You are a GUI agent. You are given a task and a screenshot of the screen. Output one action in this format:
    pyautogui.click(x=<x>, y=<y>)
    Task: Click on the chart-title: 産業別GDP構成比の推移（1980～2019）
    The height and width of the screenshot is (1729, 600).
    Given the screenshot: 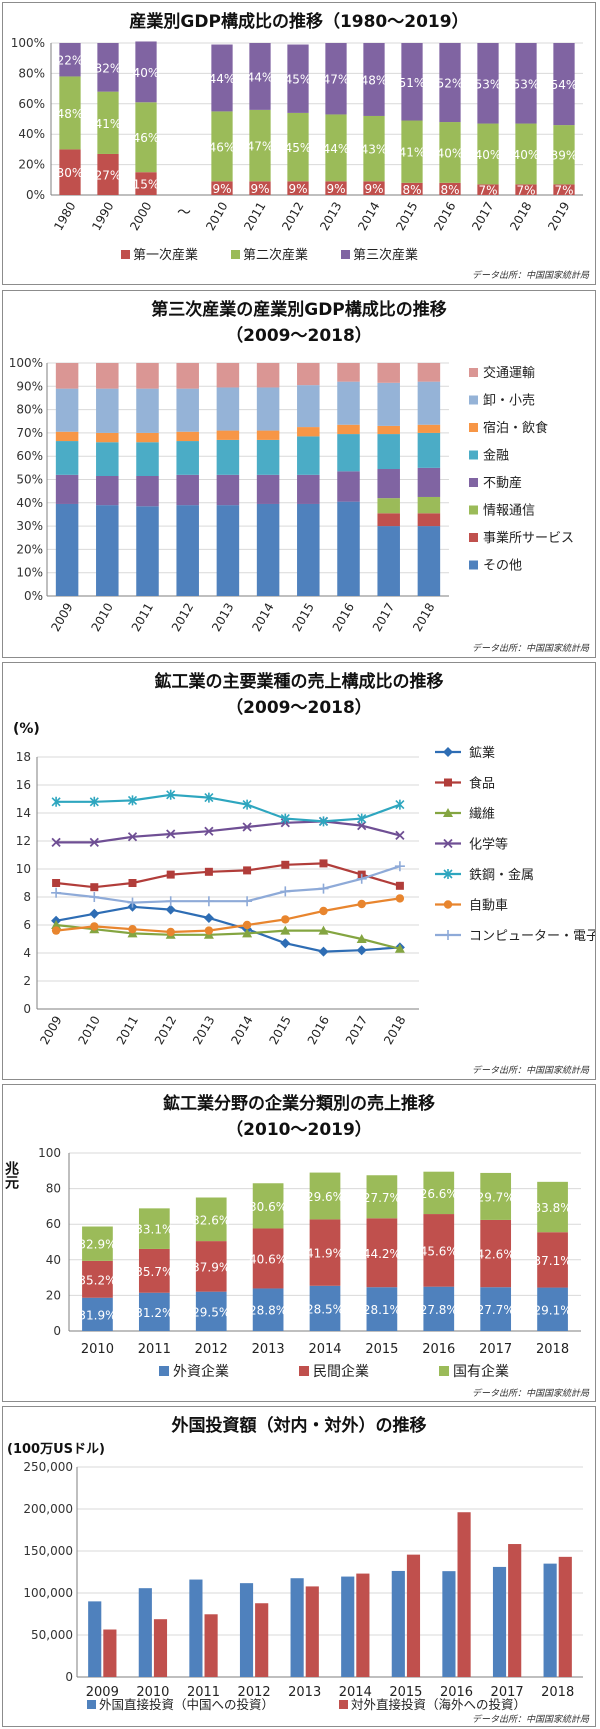 What is the action you would take?
    pyautogui.click(x=298, y=21)
    